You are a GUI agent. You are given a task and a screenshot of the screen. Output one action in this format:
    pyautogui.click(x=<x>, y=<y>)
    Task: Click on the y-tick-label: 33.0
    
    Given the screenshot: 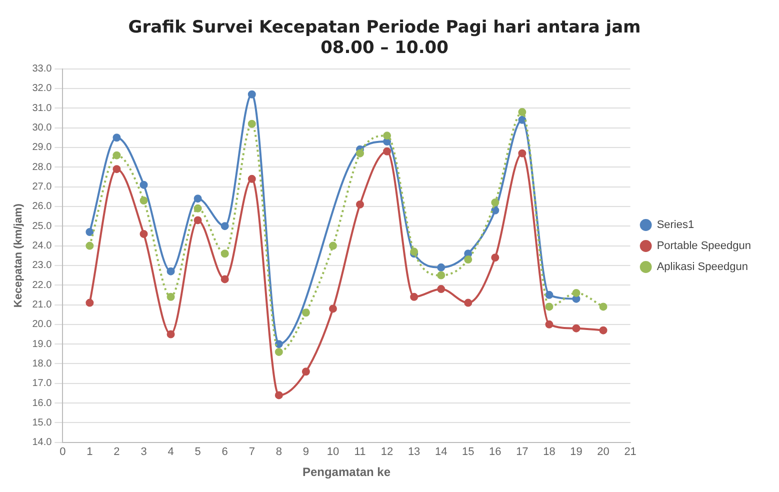 What is the action you would take?
    pyautogui.click(x=42, y=69)
    